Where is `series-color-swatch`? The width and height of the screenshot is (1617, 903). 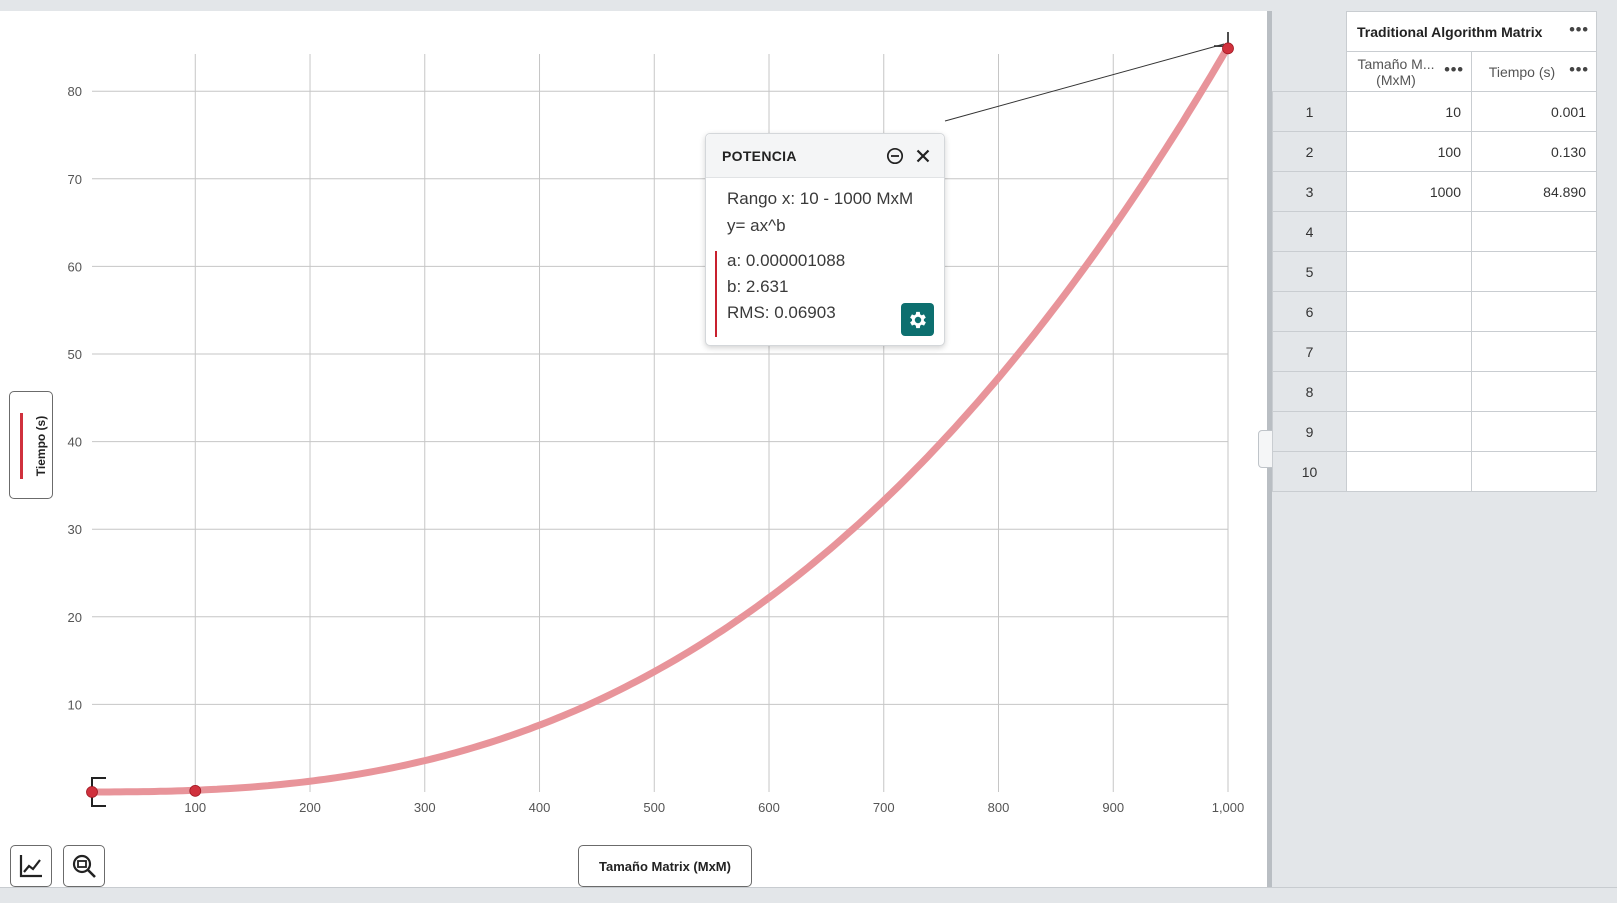
series-color-swatch is located at coordinates (21, 446).